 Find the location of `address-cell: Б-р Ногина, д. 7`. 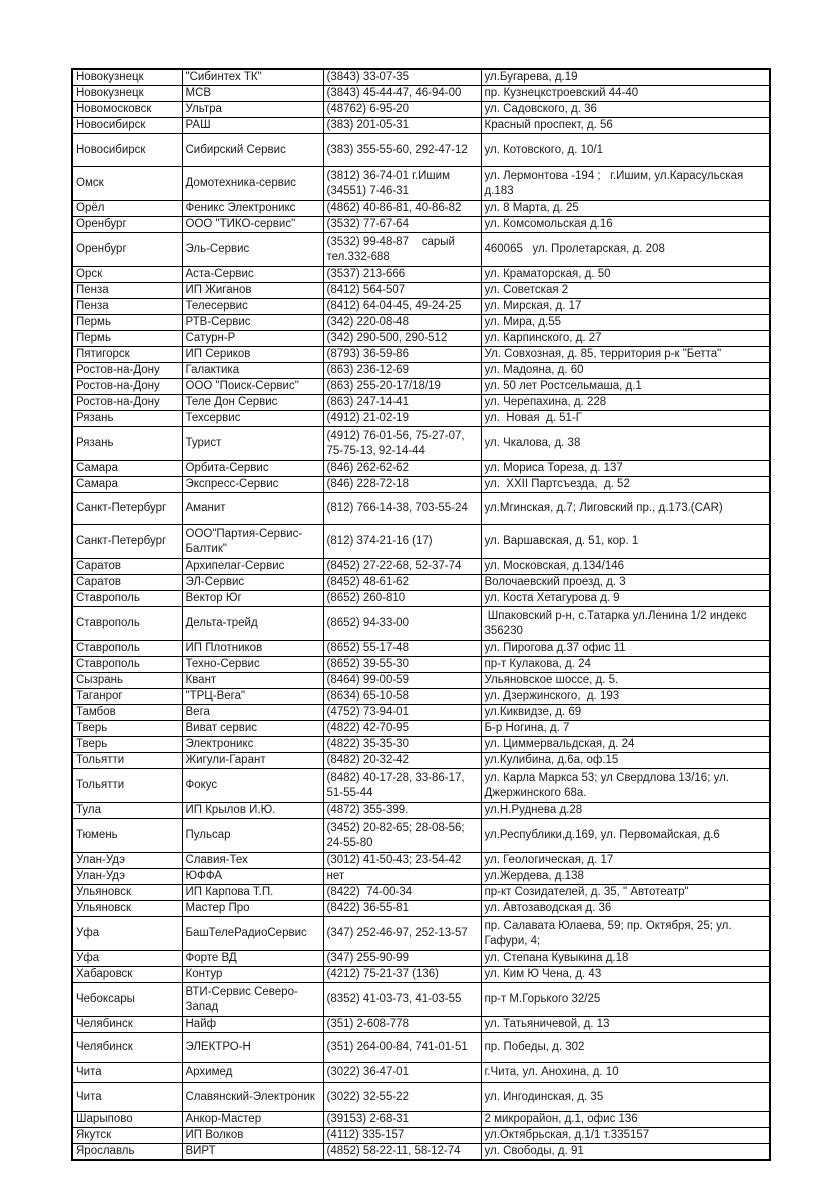

address-cell: Б-р Ногина, д. 7 is located at coordinates (625, 728).